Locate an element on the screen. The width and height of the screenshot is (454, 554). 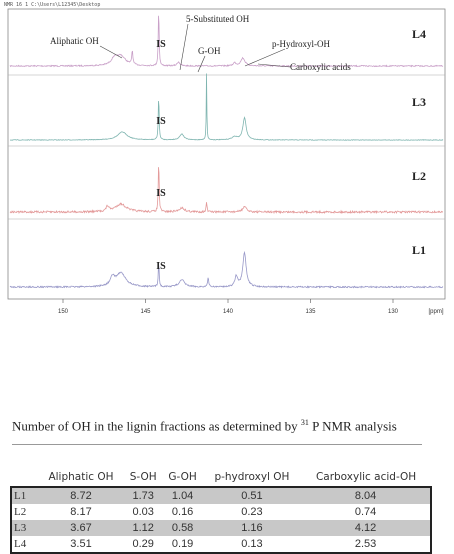
corner is located at coordinates (24, 478).